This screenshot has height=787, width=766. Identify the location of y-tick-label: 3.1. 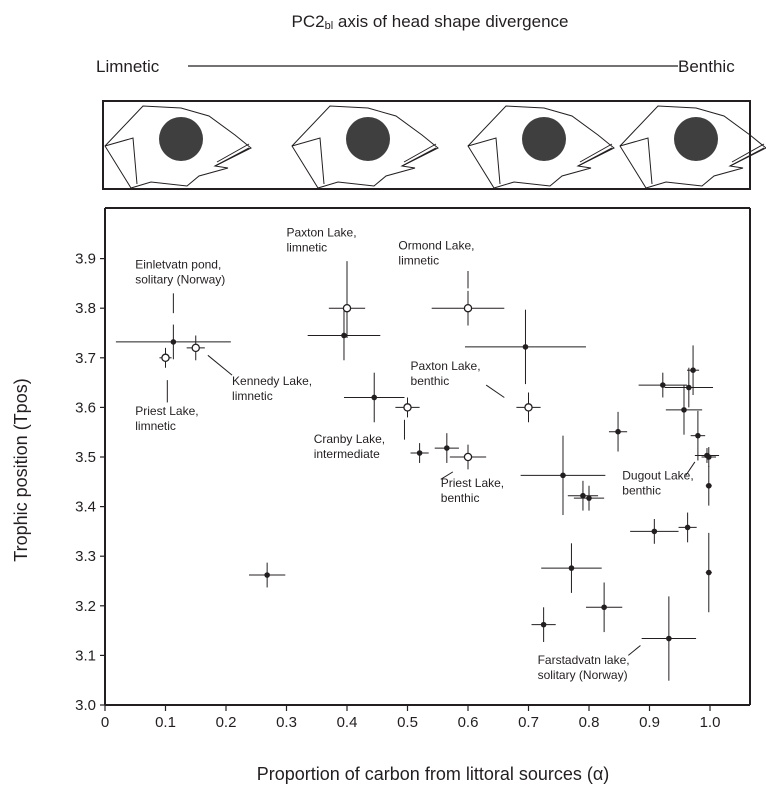
(85, 655).